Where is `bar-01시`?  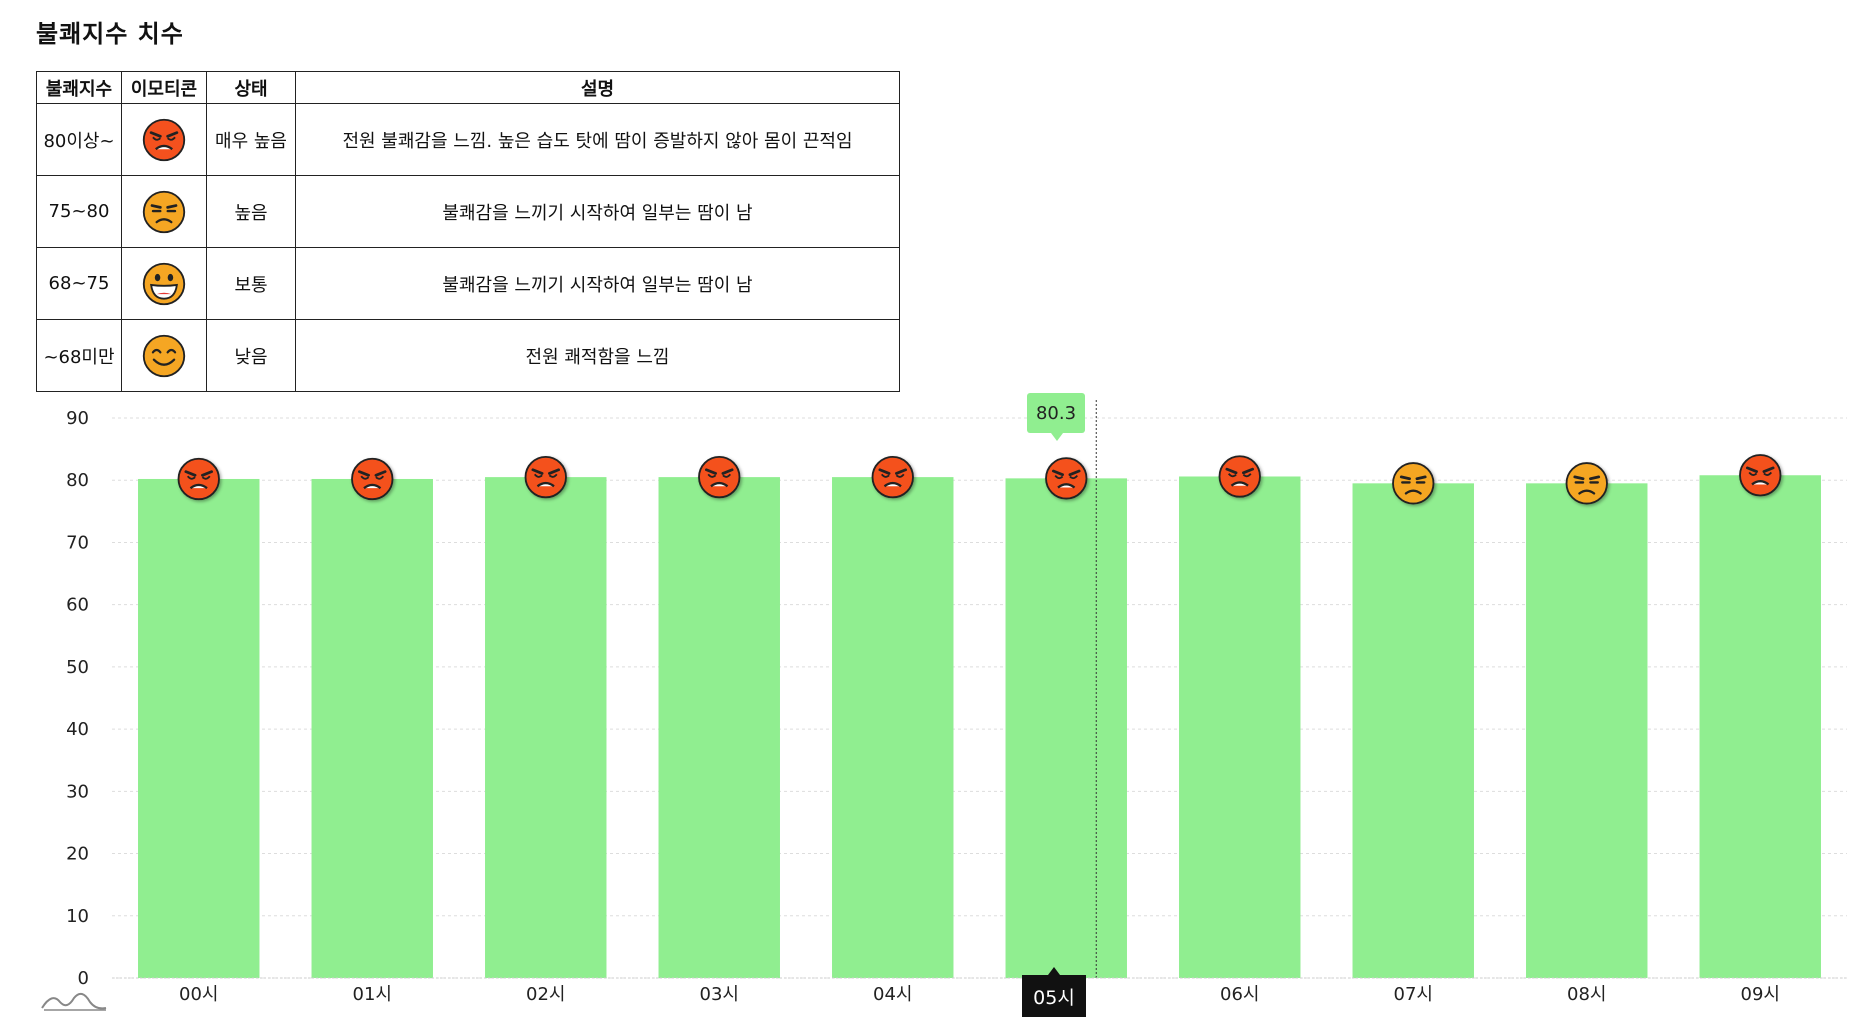 bar-01시 is located at coordinates (372, 728).